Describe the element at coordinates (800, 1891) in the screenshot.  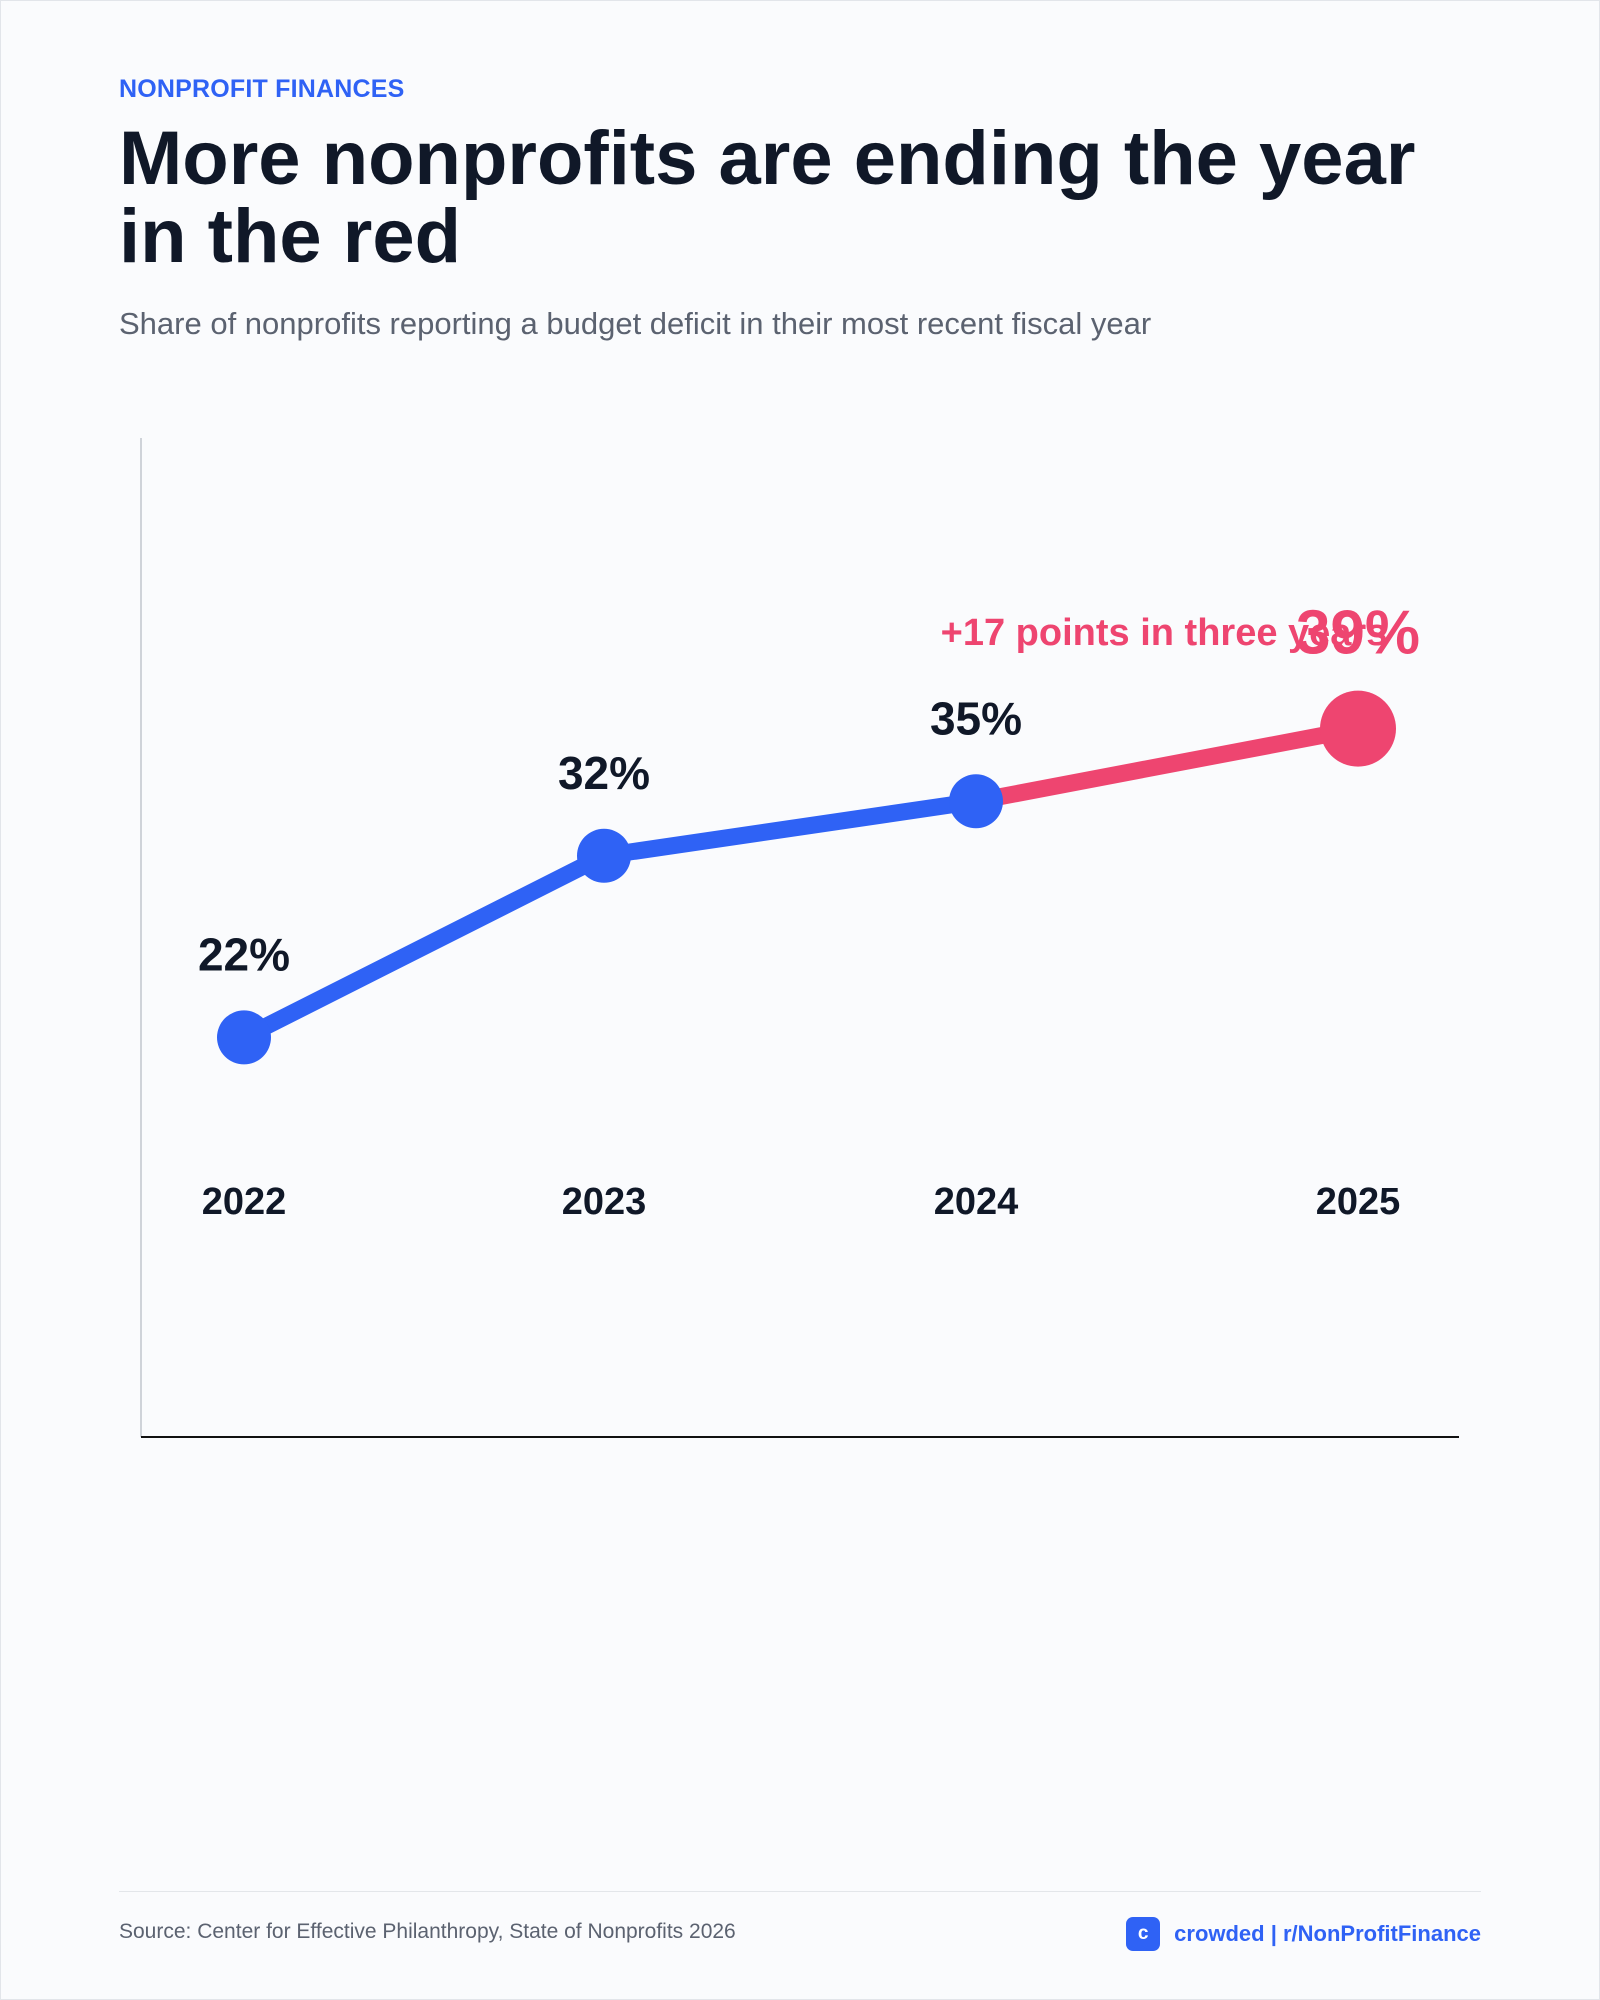
I see `footer-divider` at that location.